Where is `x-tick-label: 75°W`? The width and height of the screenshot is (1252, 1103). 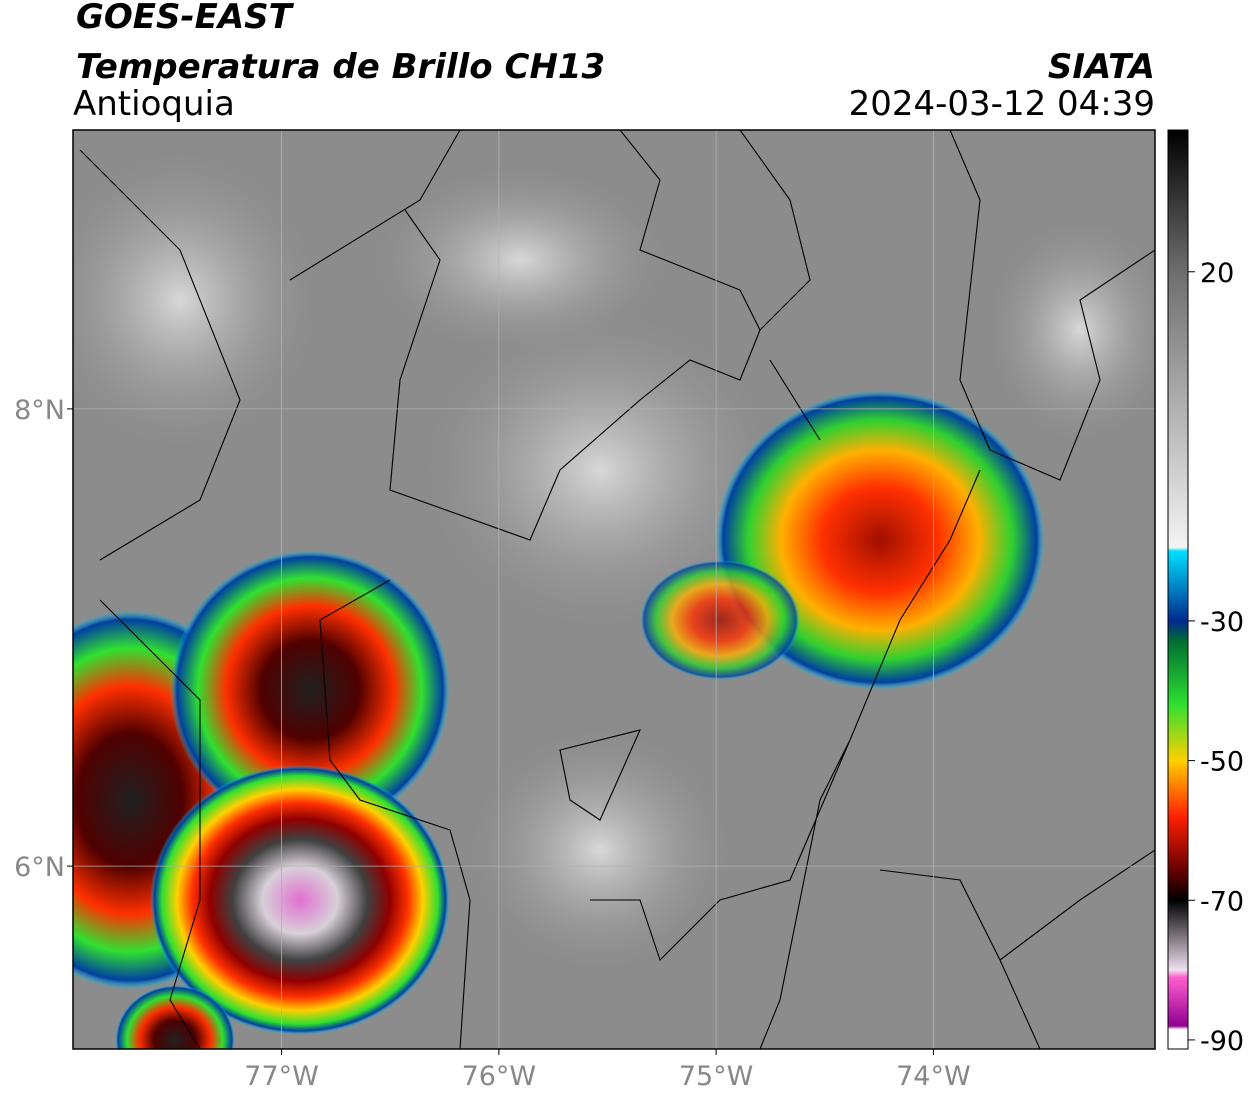 x-tick-label: 75°W is located at coordinates (716, 1076).